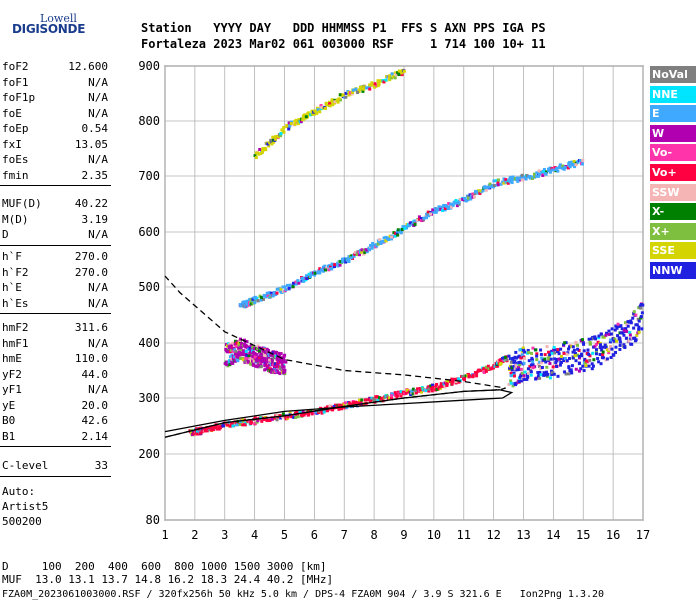  Describe the element at coordinates (12, 113) in the screenshot. I see `param-name: foE` at that location.